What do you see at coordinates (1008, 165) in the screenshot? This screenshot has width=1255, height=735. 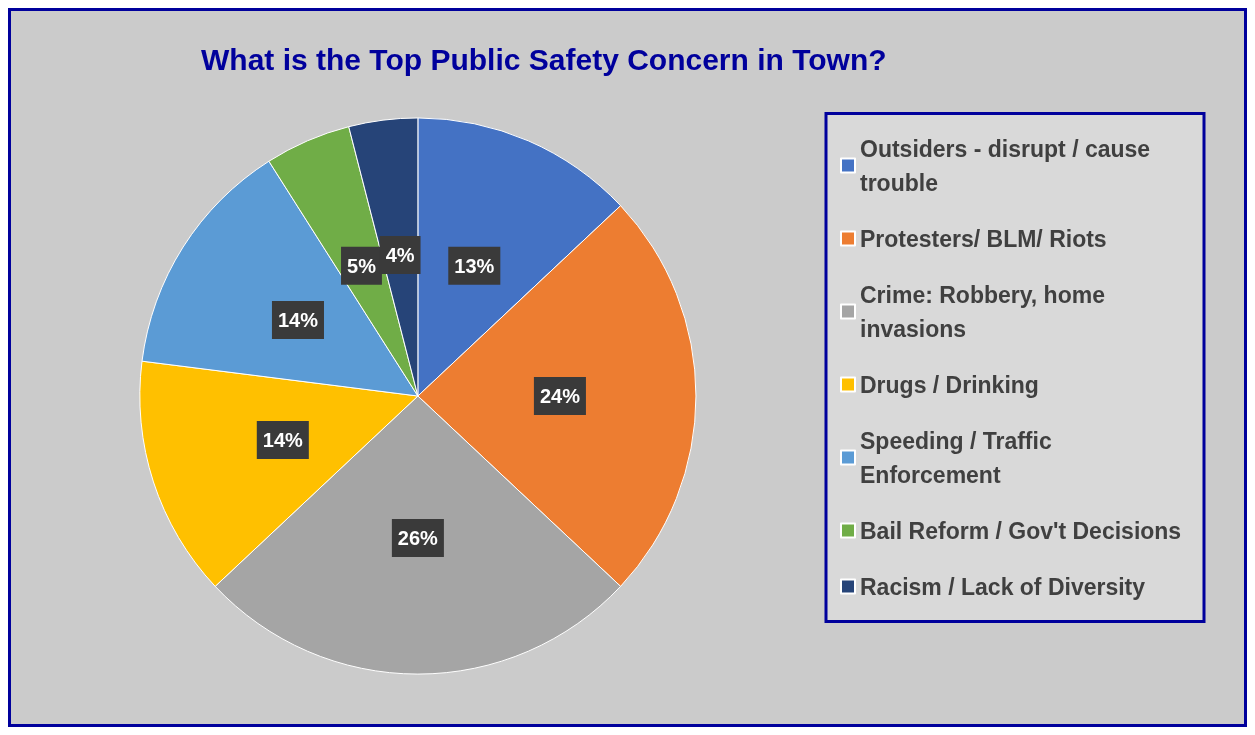 I see `legend-label: Outsiders - disrupt / cause trouble` at bounding box center [1008, 165].